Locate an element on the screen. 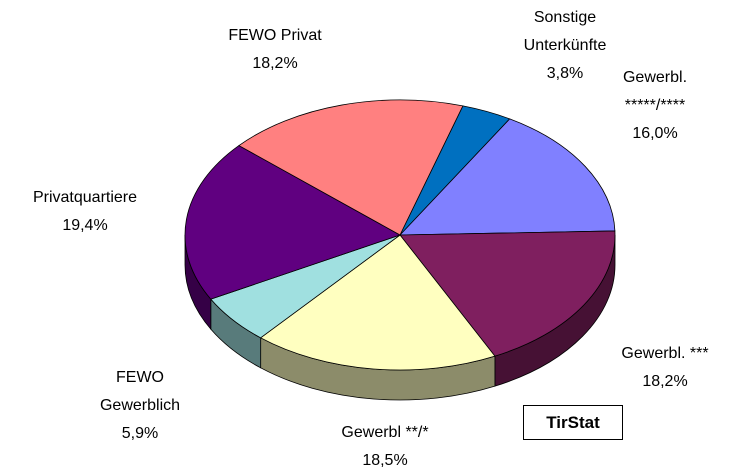  category-label: Gewerbl **/* is located at coordinates (385, 432).